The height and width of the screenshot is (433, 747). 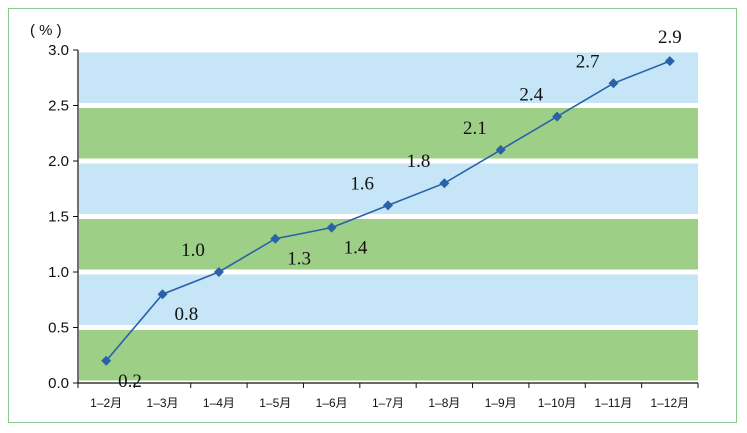 What do you see at coordinates (670, 37) in the screenshot?
I see `data-label: 2.9` at bounding box center [670, 37].